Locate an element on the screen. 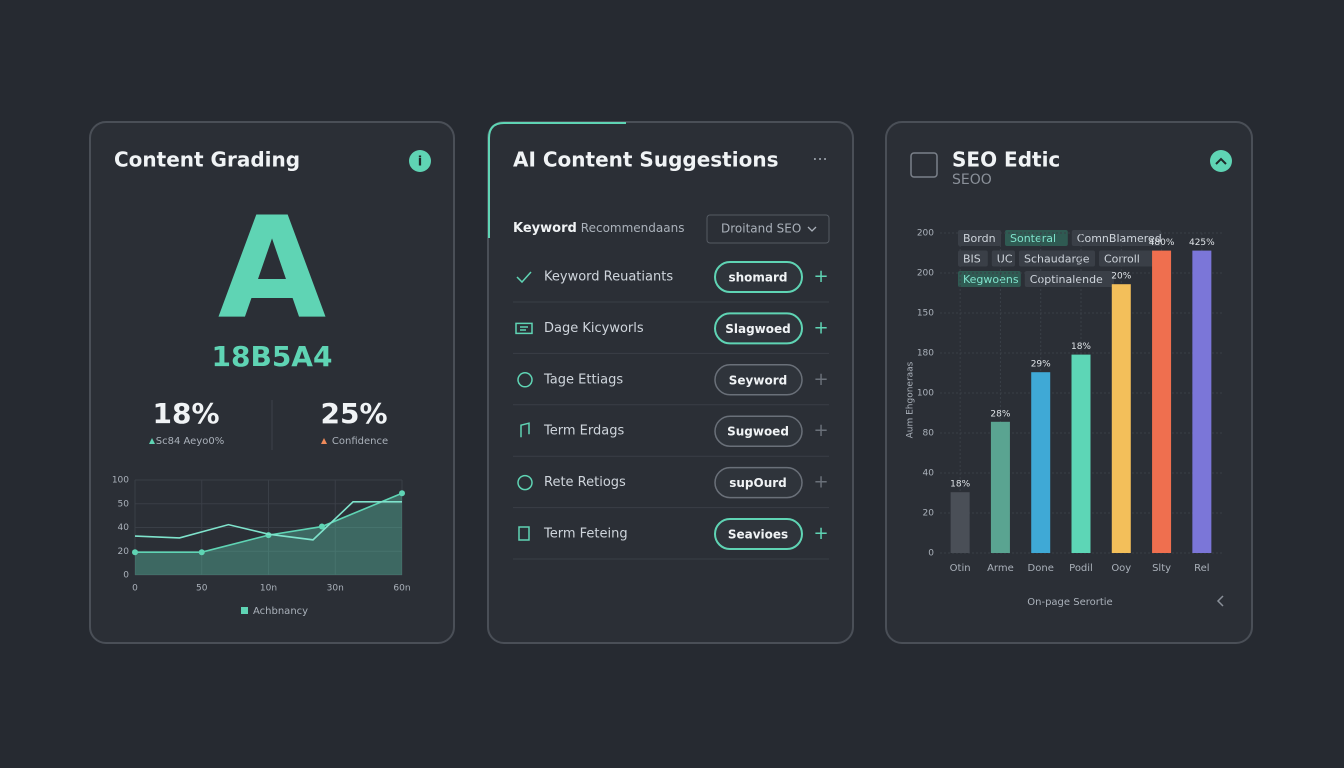 This screenshot has width=1344, height=768. x-tick-label: Slty is located at coordinates (1161, 568).